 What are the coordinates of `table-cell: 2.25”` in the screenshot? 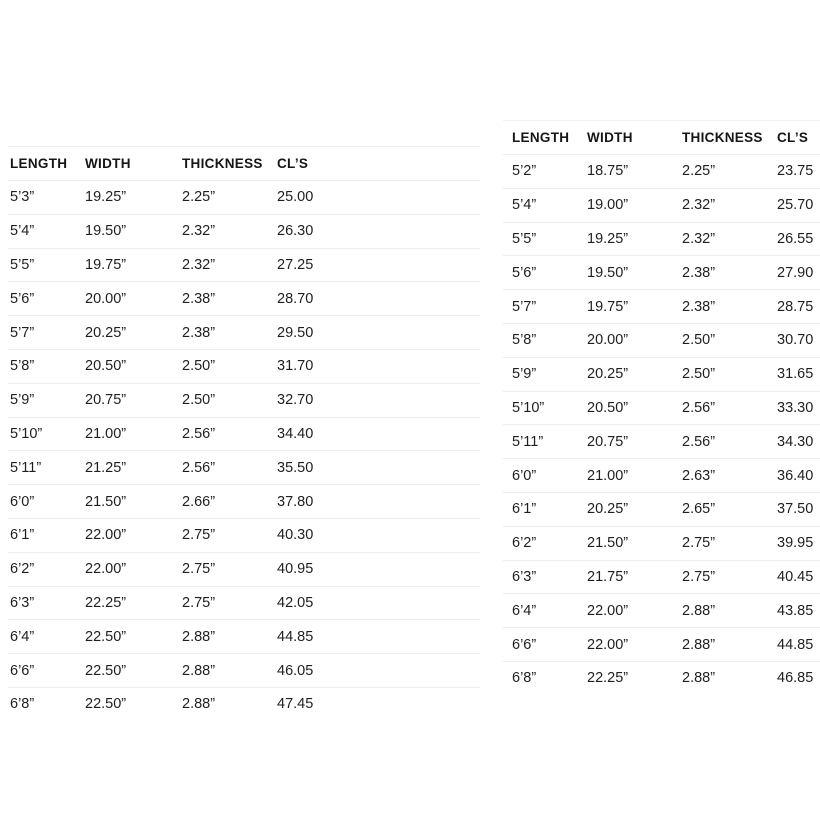 It's located at (699, 171).